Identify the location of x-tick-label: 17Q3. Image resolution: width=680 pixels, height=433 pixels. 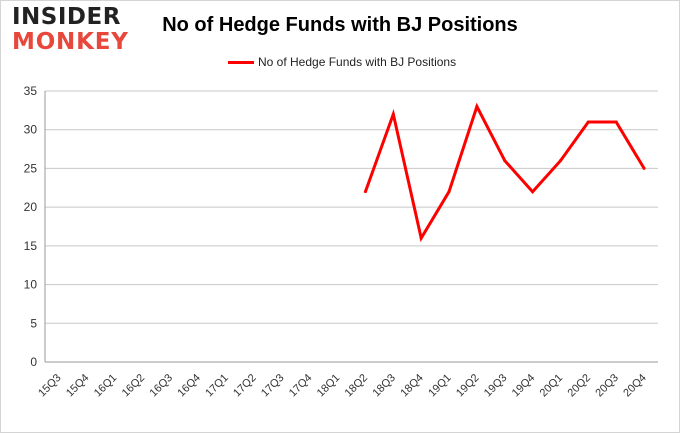
(273, 386).